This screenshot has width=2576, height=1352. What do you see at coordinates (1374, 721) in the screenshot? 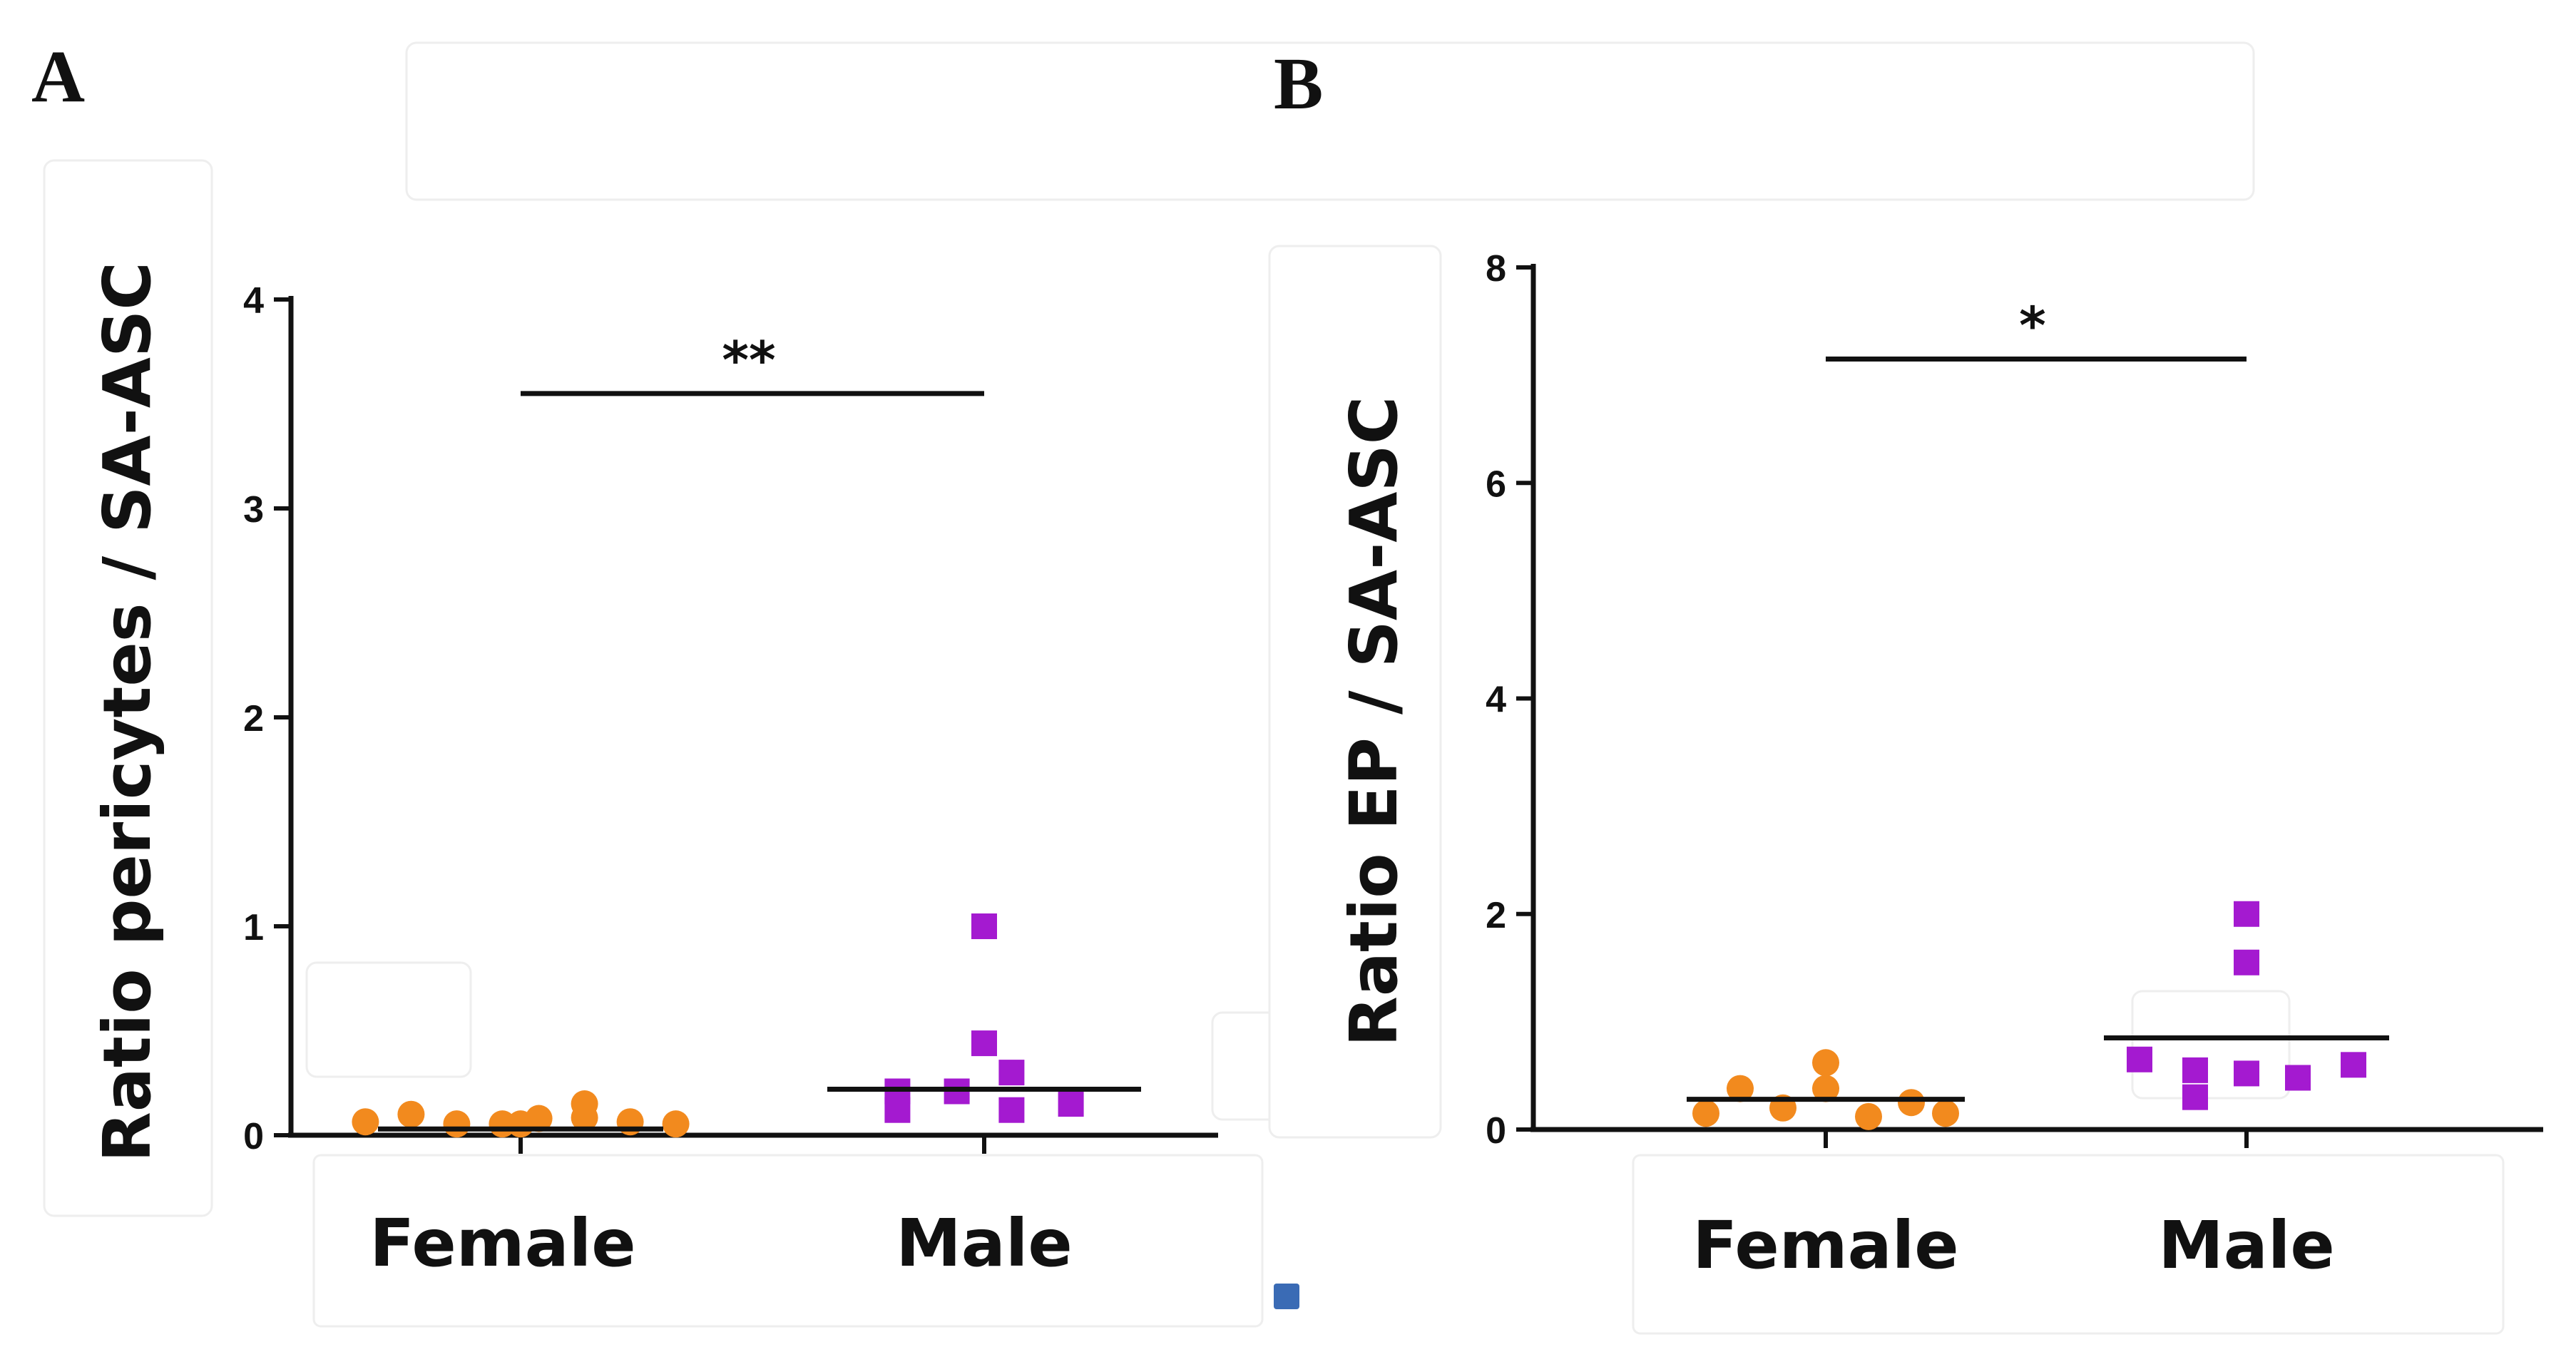
I see `y-axis-label: Ratio EP / SA-ASC` at bounding box center [1374, 721].